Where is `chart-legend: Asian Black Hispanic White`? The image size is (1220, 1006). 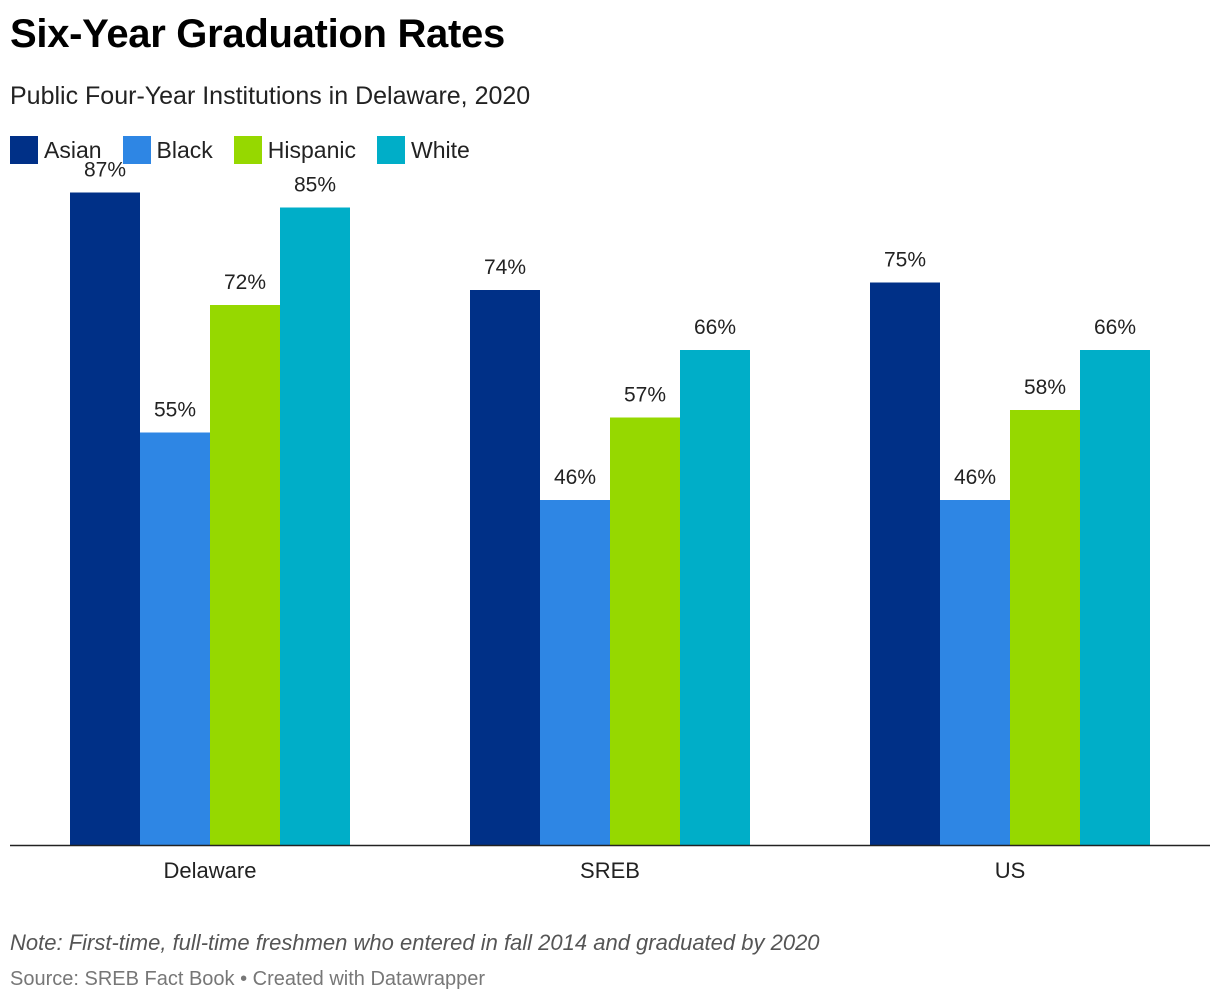
chart-legend: Asian Black Hispanic White is located at coordinates (250, 150).